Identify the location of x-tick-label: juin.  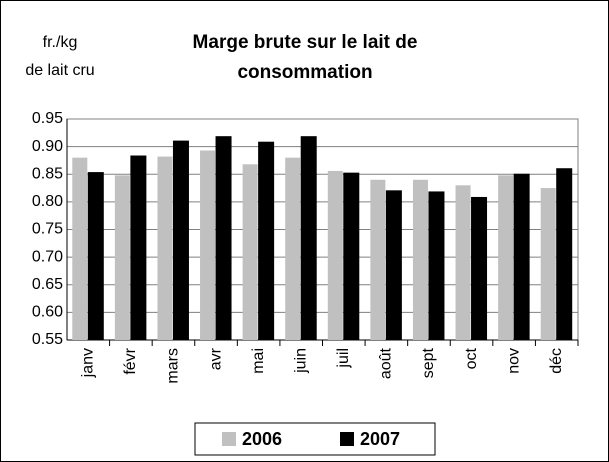
(300, 361).